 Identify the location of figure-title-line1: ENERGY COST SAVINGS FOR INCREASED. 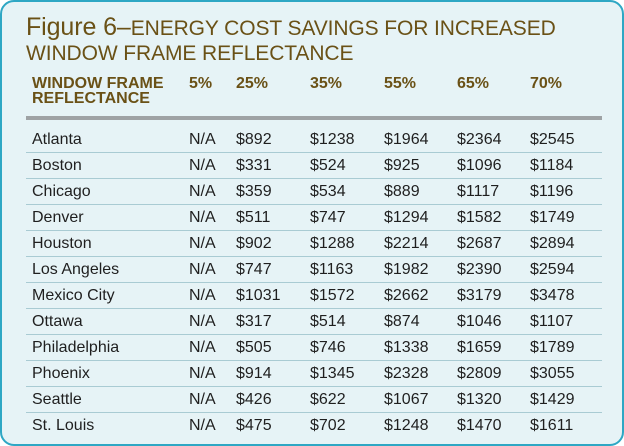
(343, 28).